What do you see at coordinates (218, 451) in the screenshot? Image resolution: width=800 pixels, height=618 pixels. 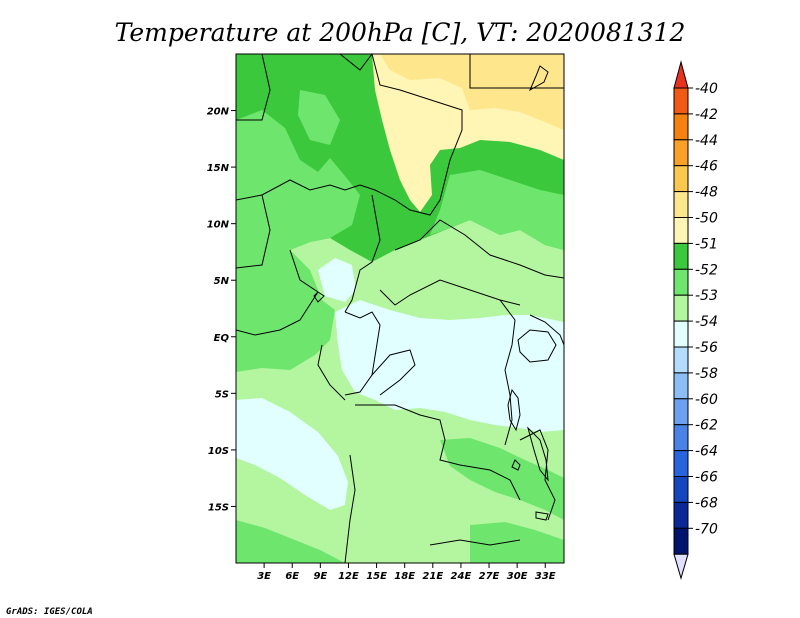 I see `lat-tick-label: 10S` at bounding box center [218, 451].